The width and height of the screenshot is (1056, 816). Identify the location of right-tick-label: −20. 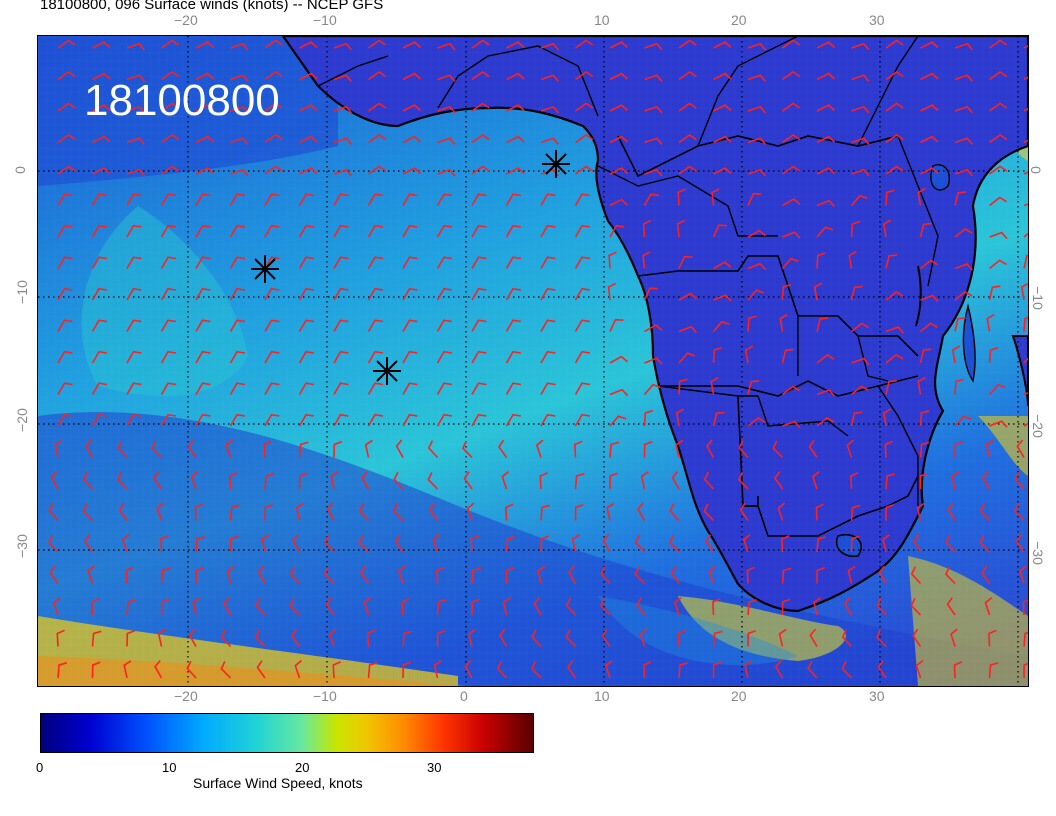
(1037, 426).